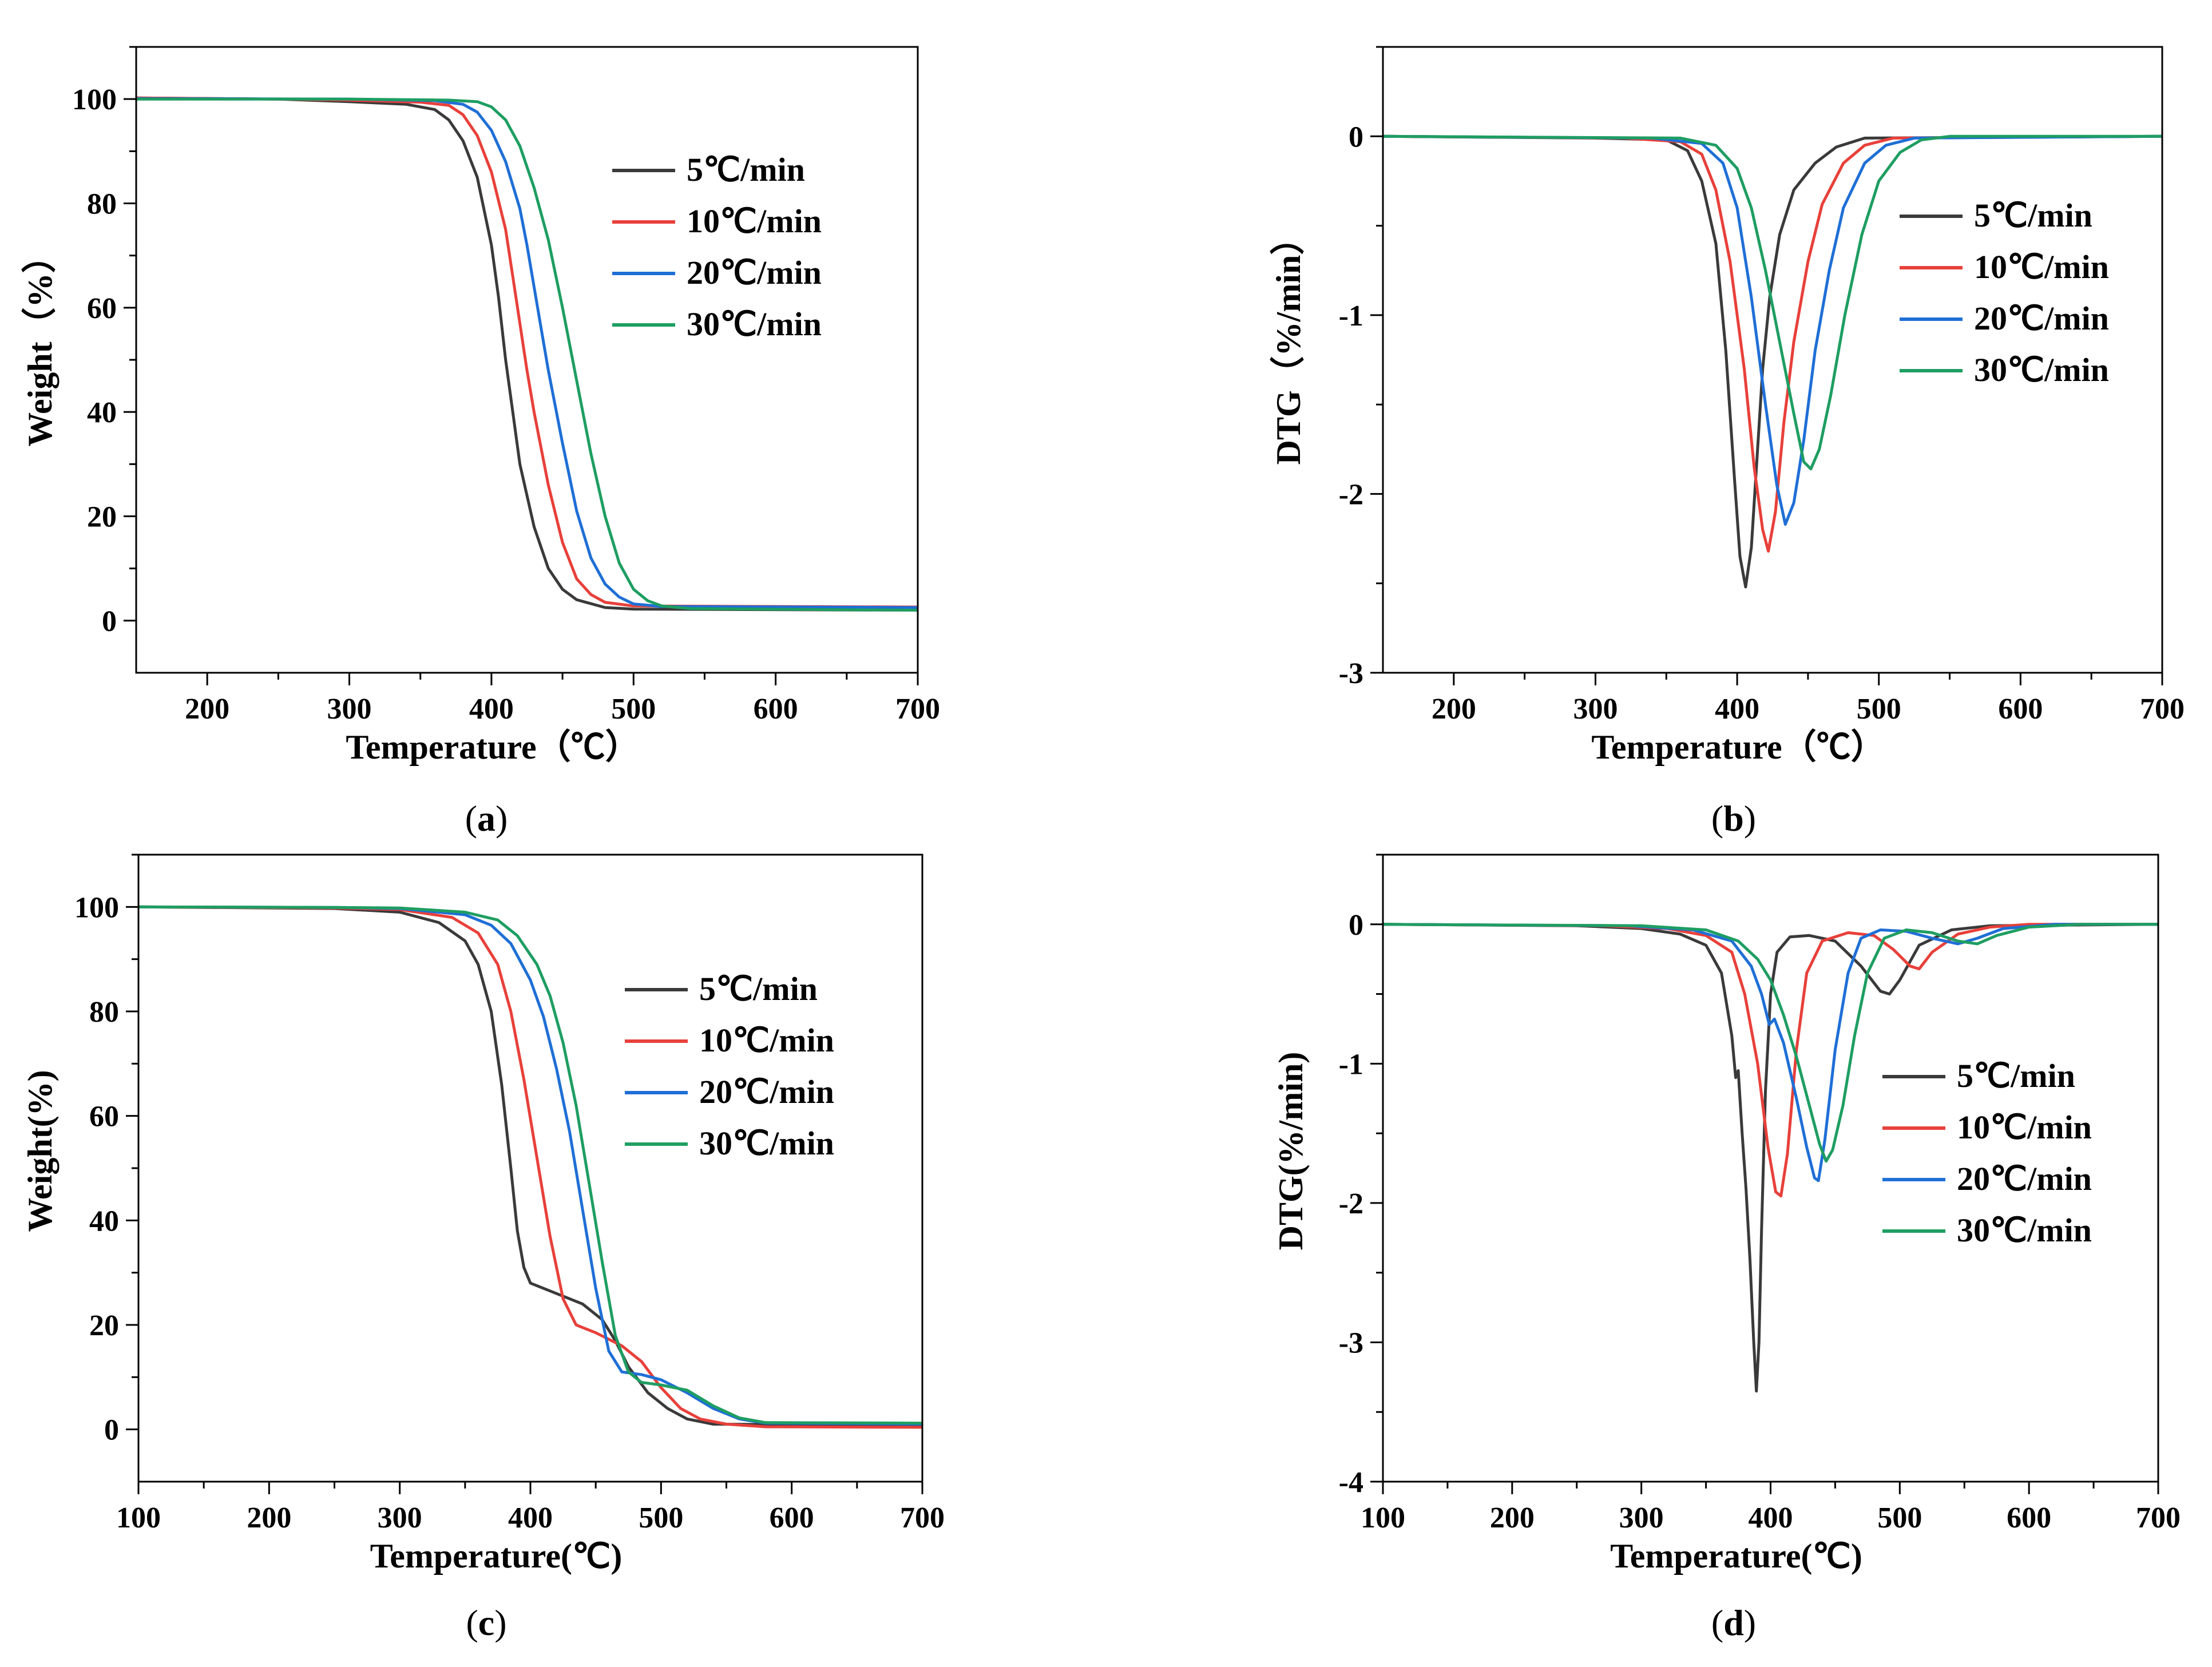 Image resolution: width=2212 pixels, height=1667 pixels. What do you see at coordinates (111, 1430) in the screenshot?
I see `y-tick-label-c: 0` at bounding box center [111, 1430].